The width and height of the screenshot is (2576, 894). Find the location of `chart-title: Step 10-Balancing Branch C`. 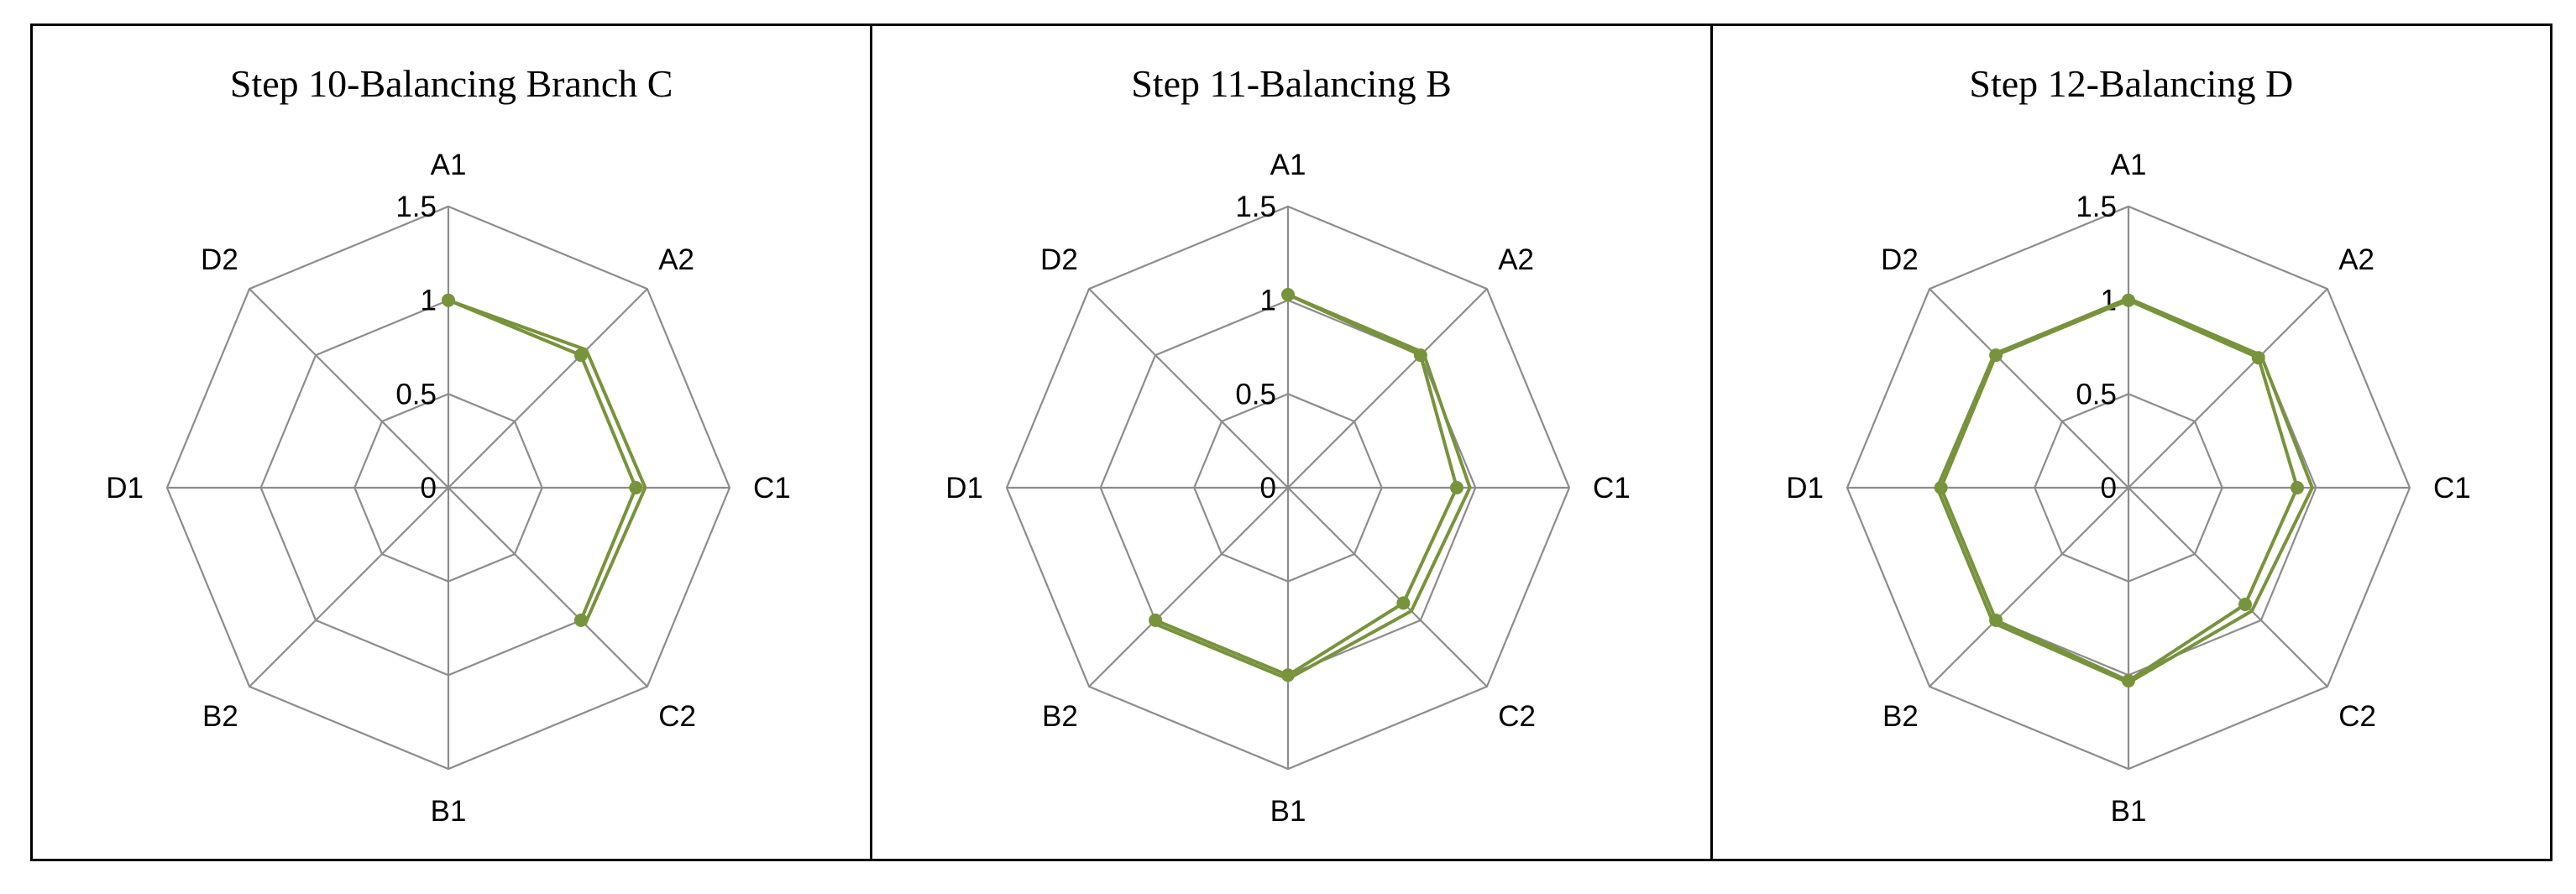

chart-title: Step 10-Balancing Branch C is located at coordinates (451, 83).